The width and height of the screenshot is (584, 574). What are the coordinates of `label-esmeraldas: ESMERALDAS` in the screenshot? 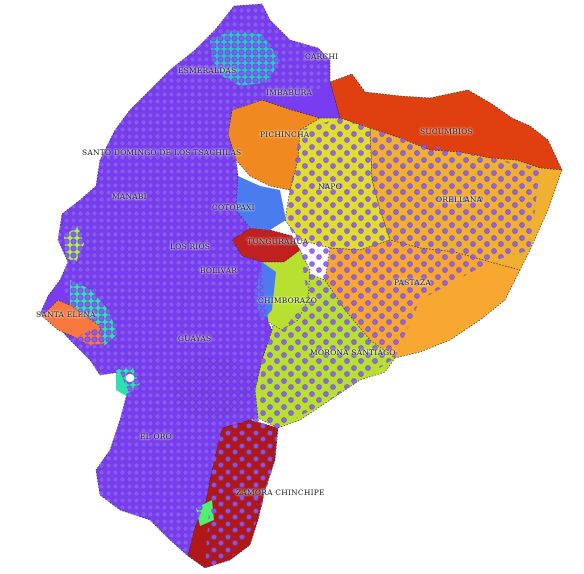 It's located at (207, 70).